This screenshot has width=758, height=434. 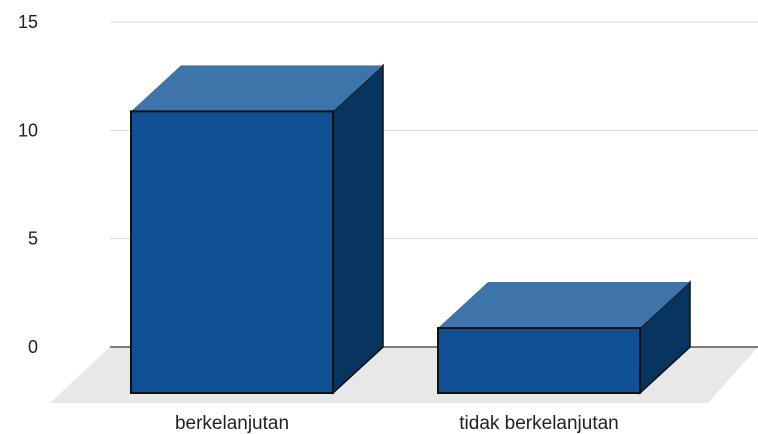 What do you see at coordinates (539, 423) in the screenshot?
I see `x-category-label: tidak berkelanjutan` at bounding box center [539, 423].